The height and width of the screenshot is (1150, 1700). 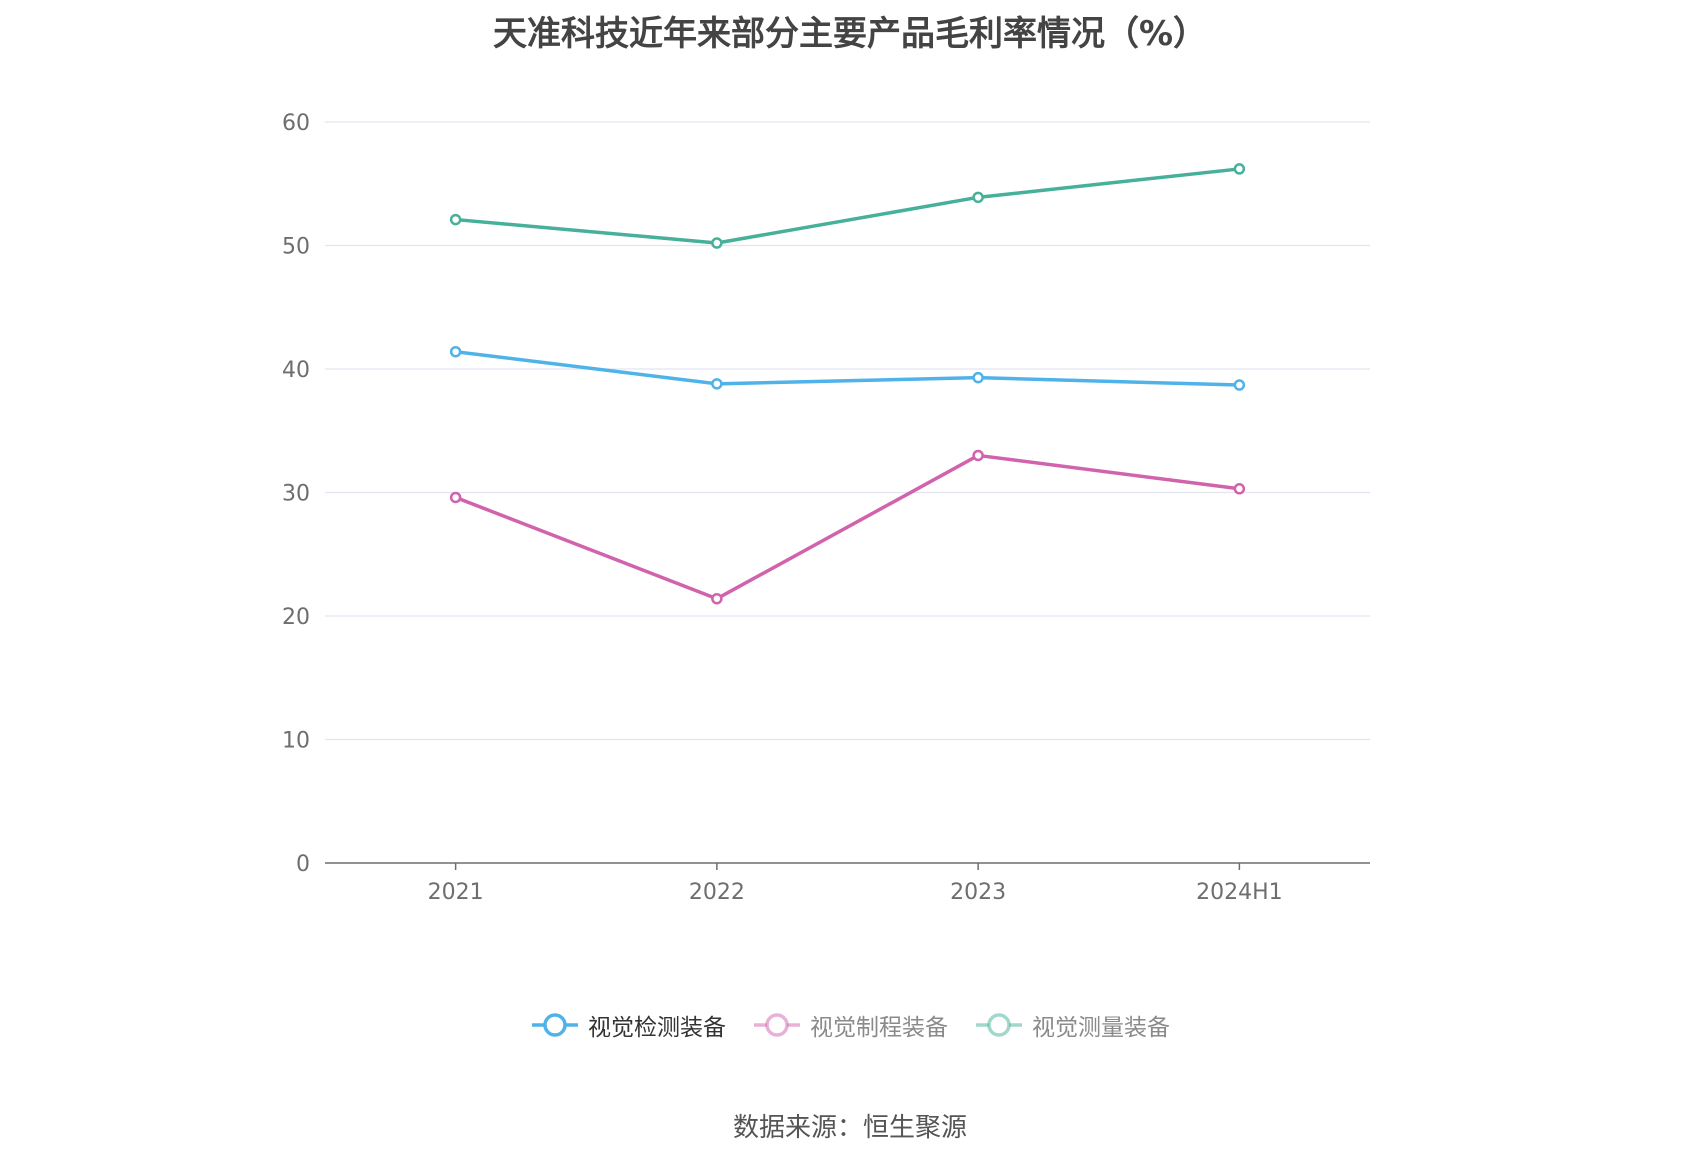 What do you see at coordinates (978, 892) in the screenshot?
I see `x-tick-label: 2023` at bounding box center [978, 892].